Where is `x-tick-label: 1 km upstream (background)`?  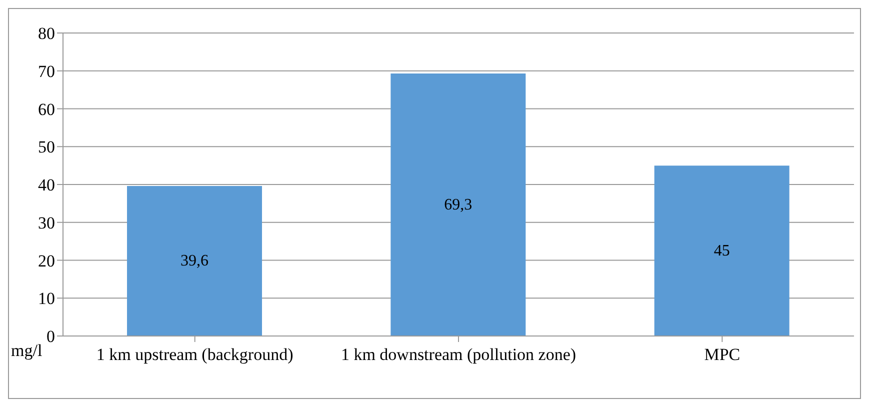
x-tick-label: 1 km upstream (background) is located at coordinates (195, 354).